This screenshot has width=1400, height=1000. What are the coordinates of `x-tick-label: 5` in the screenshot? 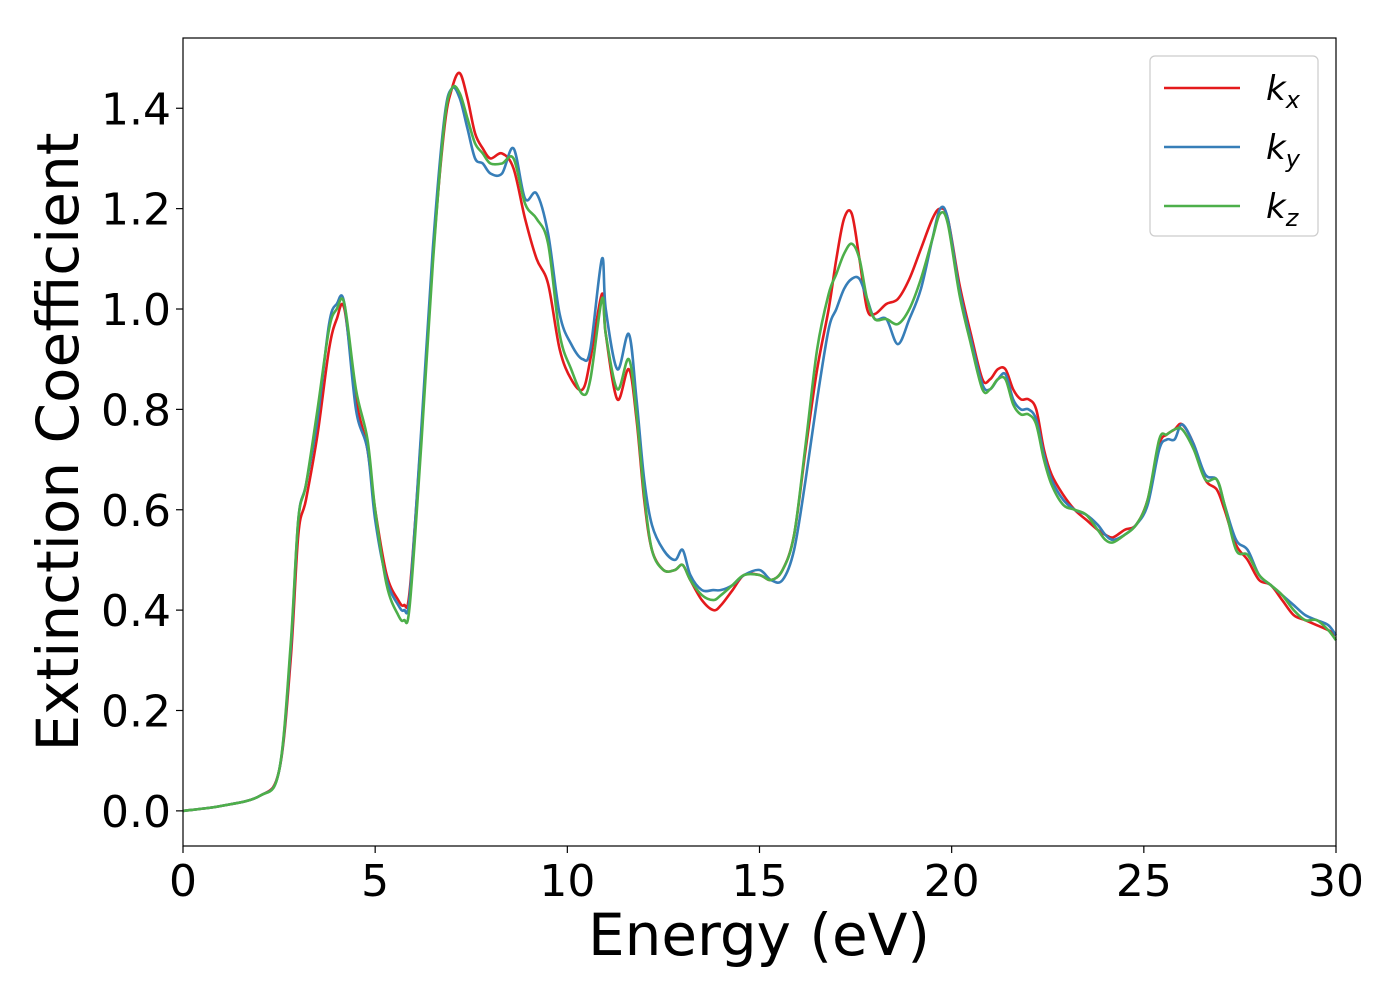 It's located at (375, 881).